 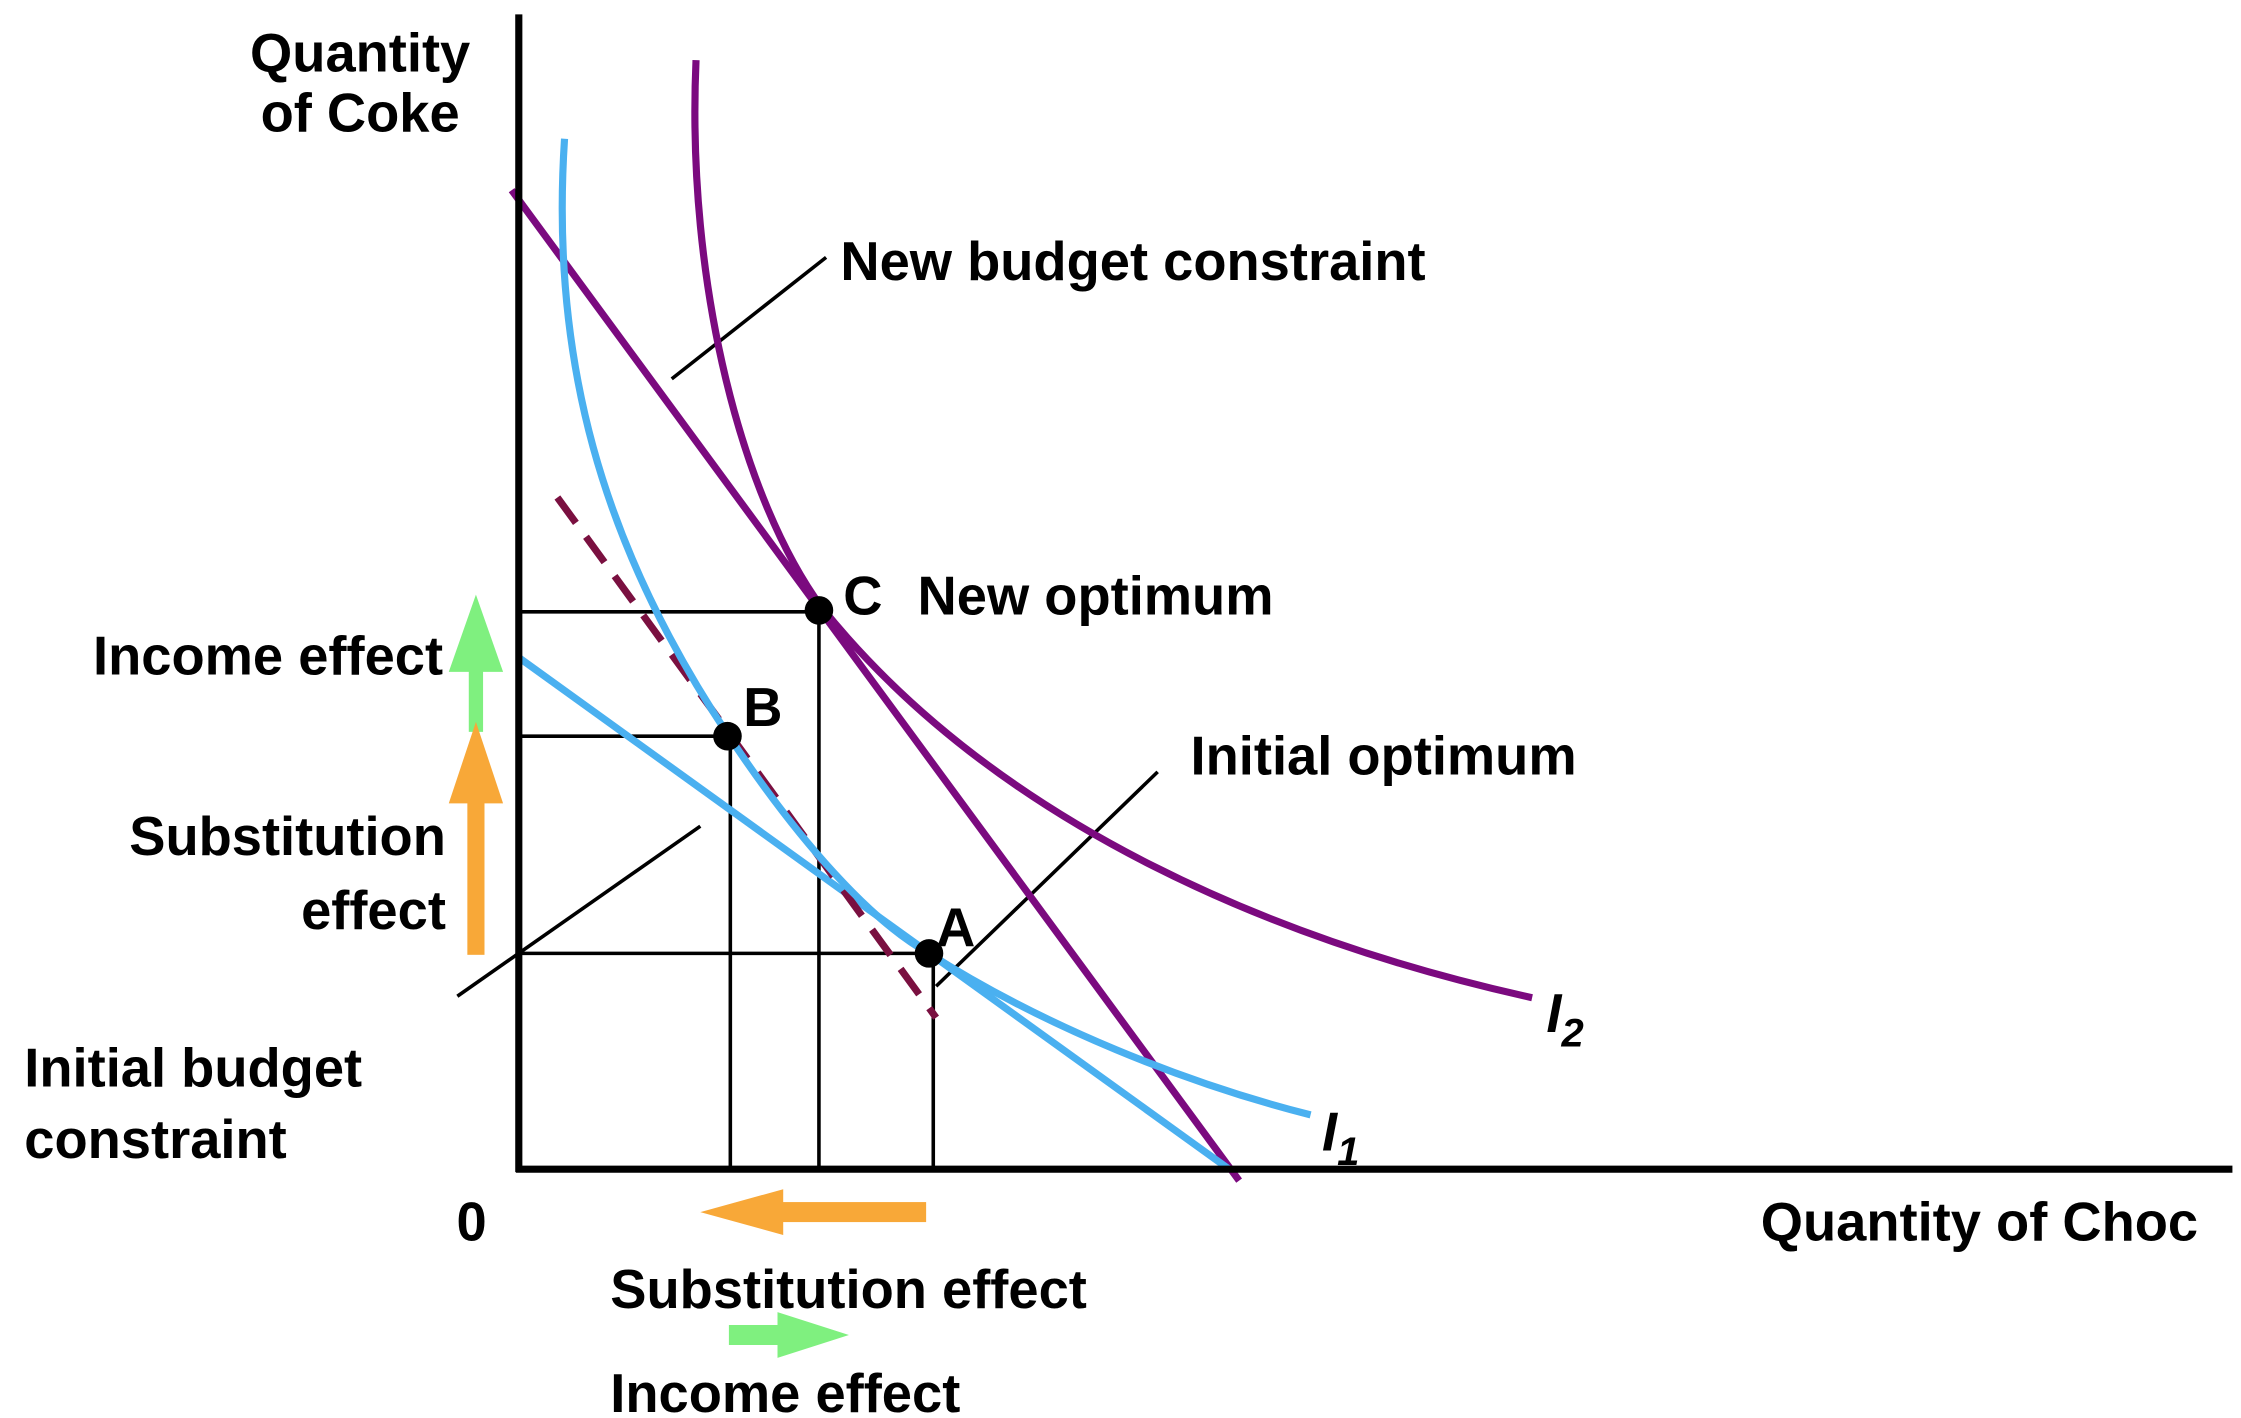 I want to click on x-axis-label: Quantity of Choc, so click(x=1979, y=1222).